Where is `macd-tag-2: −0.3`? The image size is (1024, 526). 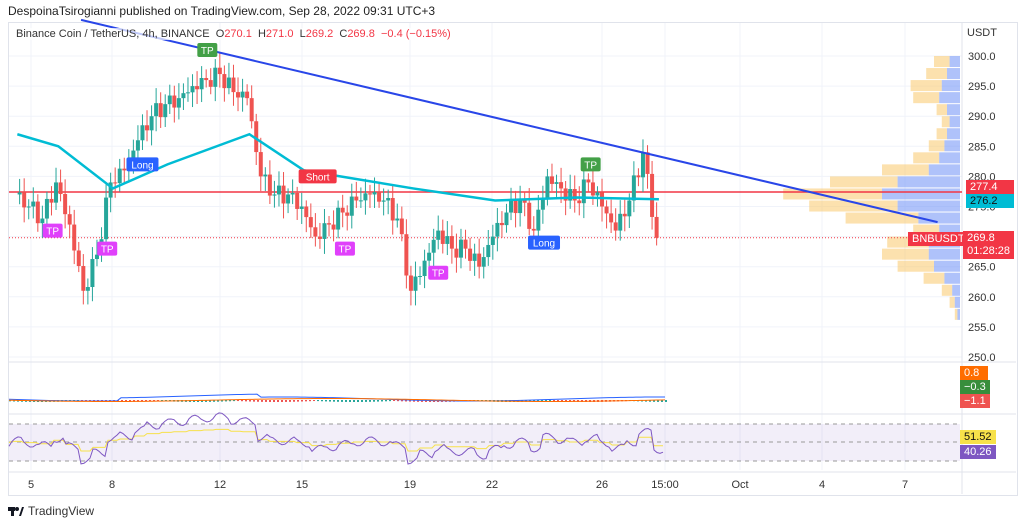 macd-tag-2: −0.3 is located at coordinates (975, 387).